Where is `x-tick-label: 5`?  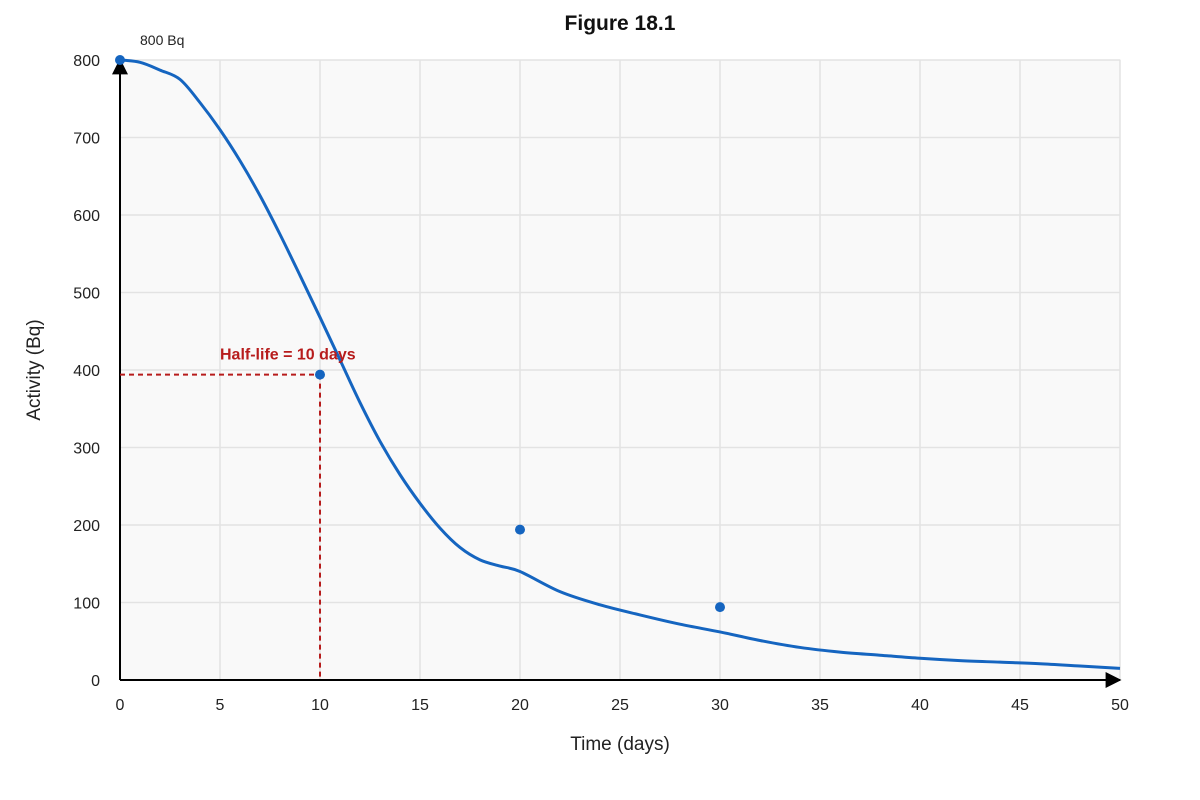
x-tick-label: 5 is located at coordinates (220, 705).